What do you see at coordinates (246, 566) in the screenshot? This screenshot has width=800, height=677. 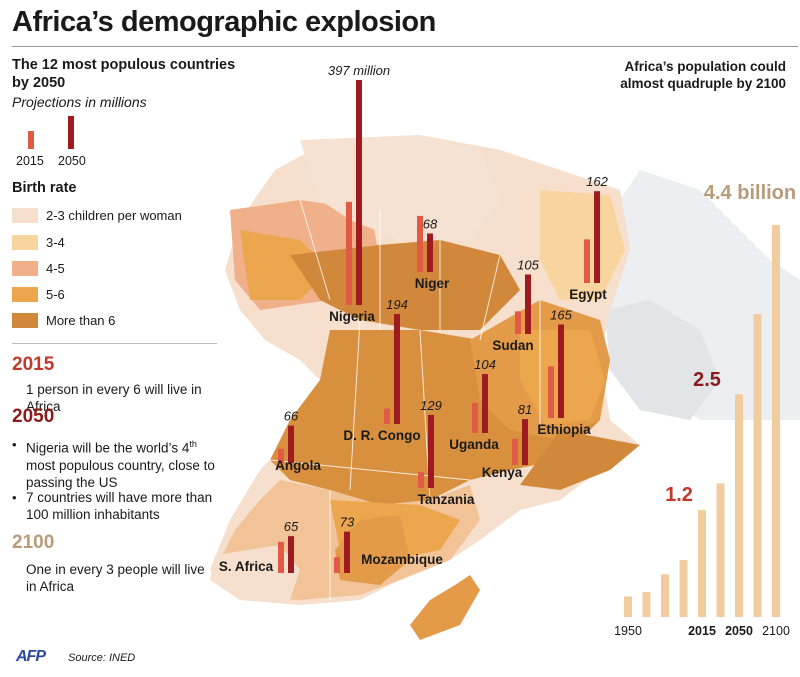 I see `country-label-9: S. Africa` at bounding box center [246, 566].